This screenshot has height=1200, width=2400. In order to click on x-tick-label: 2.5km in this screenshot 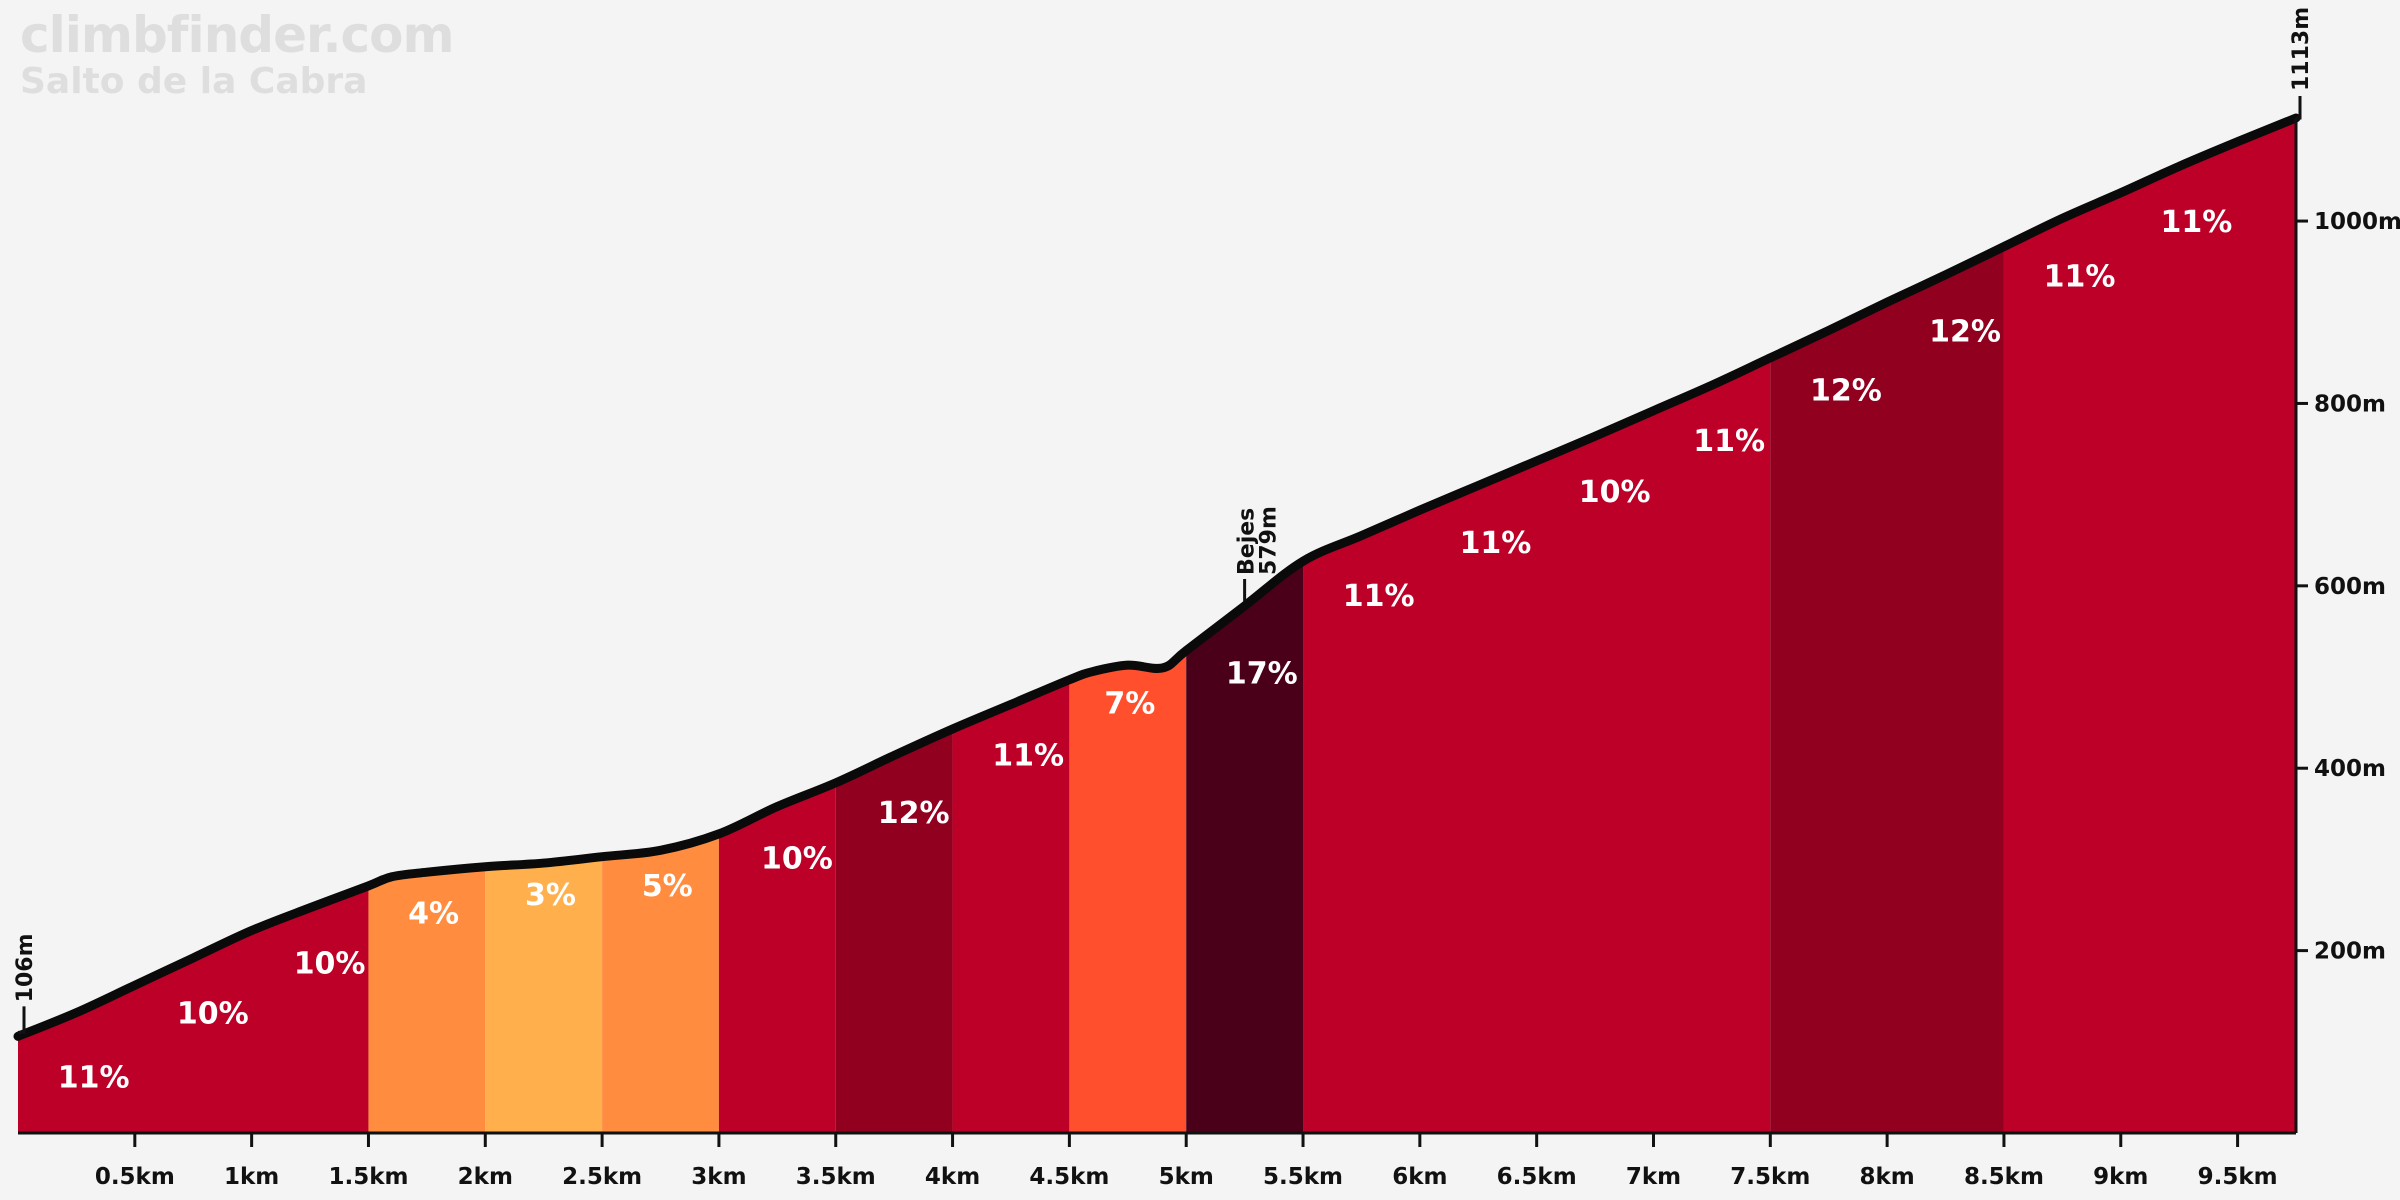, I will do `click(602, 1177)`.